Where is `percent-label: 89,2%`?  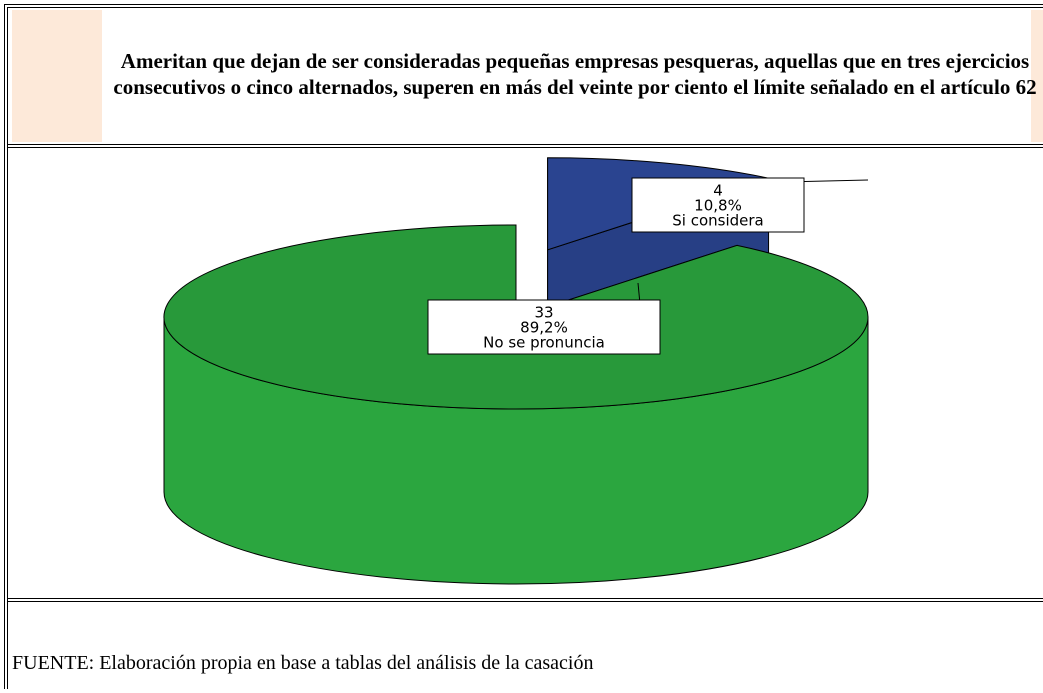 percent-label: 89,2% is located at coordinates (544, 328).